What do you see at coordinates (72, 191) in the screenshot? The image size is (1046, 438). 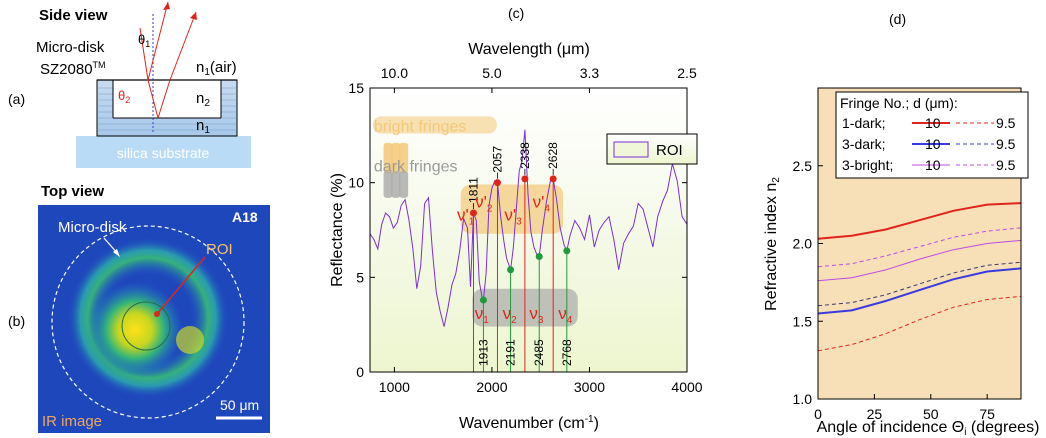 I see `top-view-title: Top view` at bounding box center [72, 191].